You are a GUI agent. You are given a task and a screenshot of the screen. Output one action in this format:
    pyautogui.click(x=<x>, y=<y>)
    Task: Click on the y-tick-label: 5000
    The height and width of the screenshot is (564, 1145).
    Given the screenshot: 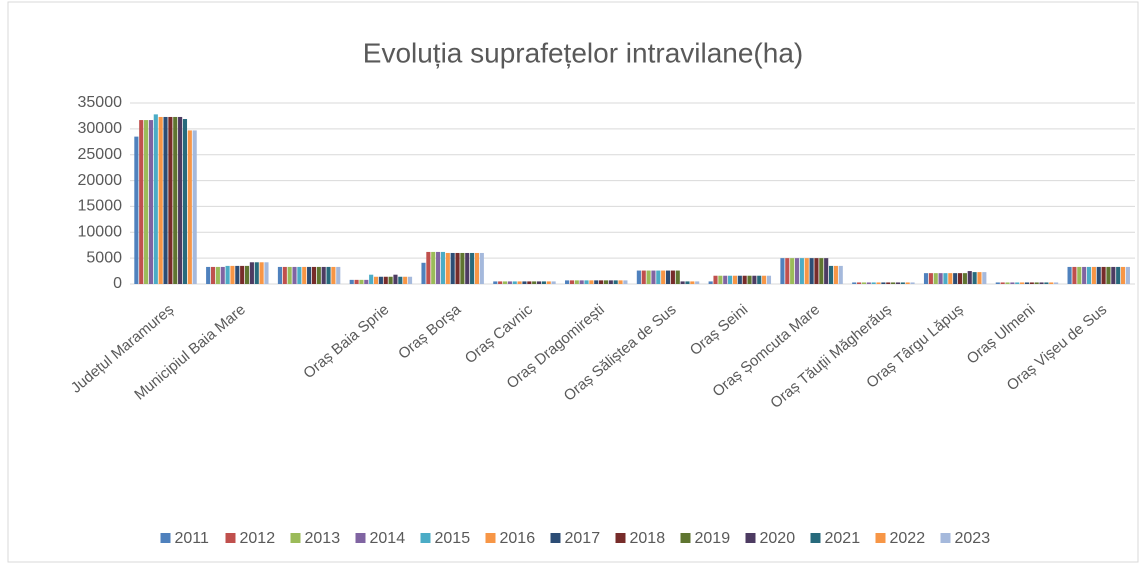 What is the action you would take?
    pyautogui.click(x=104, y=257)
    